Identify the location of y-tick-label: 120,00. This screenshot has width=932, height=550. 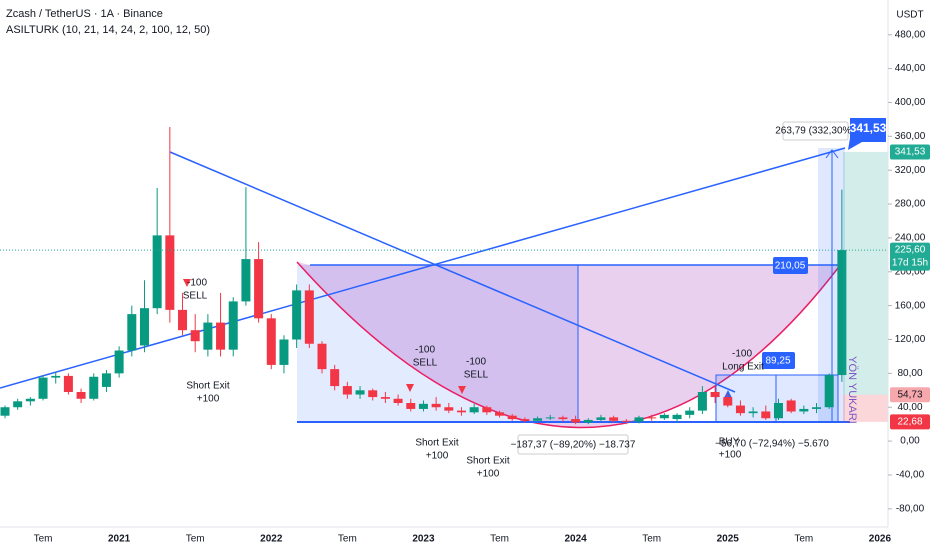
(910, 339).